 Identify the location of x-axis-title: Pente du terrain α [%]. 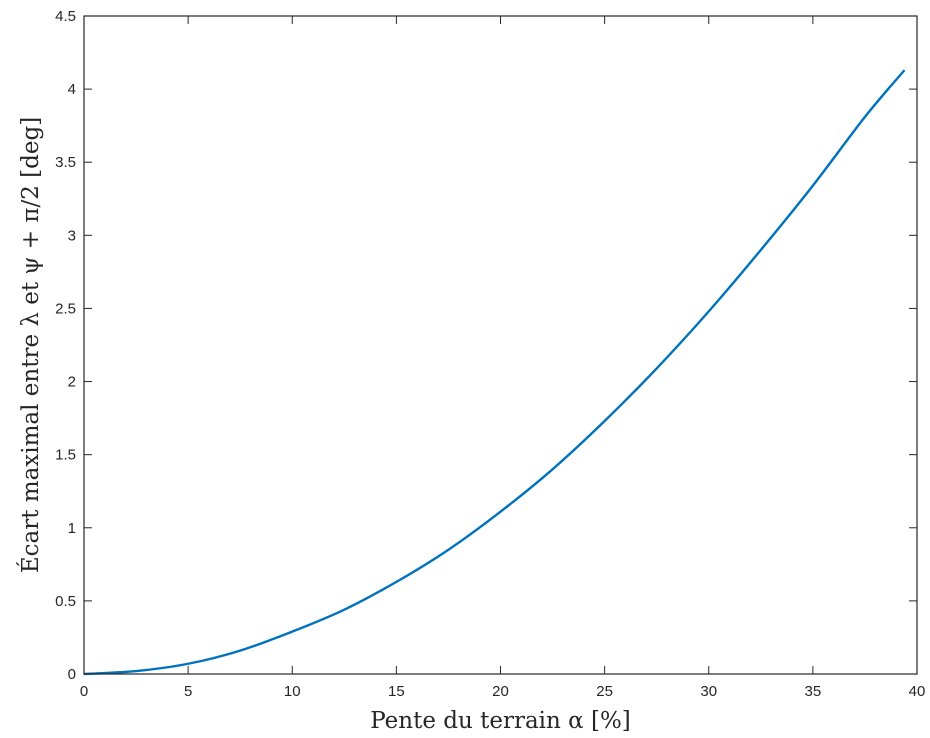
(500, 721).